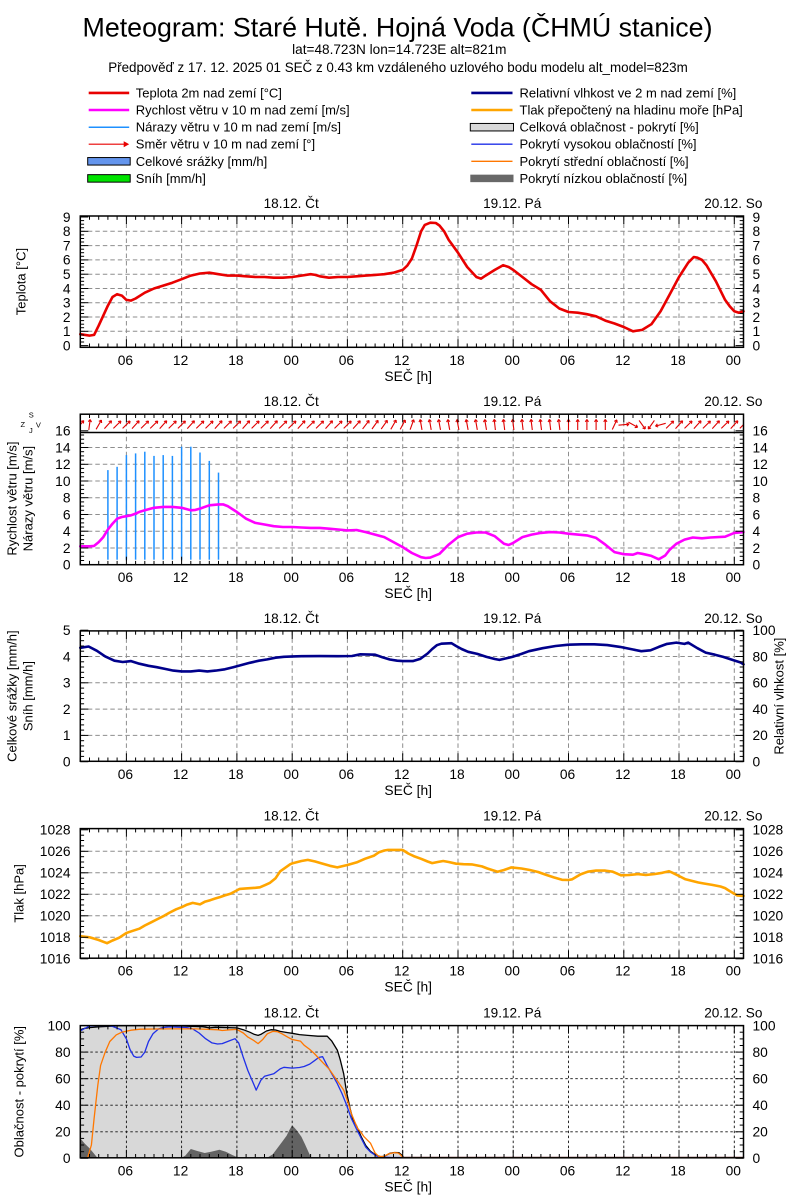 This screenshot has height=1200, width=800. Describe the element at coordinates (18, 893) in the screenshot. I see `svg-text: Tlak [hPa]` at that location.